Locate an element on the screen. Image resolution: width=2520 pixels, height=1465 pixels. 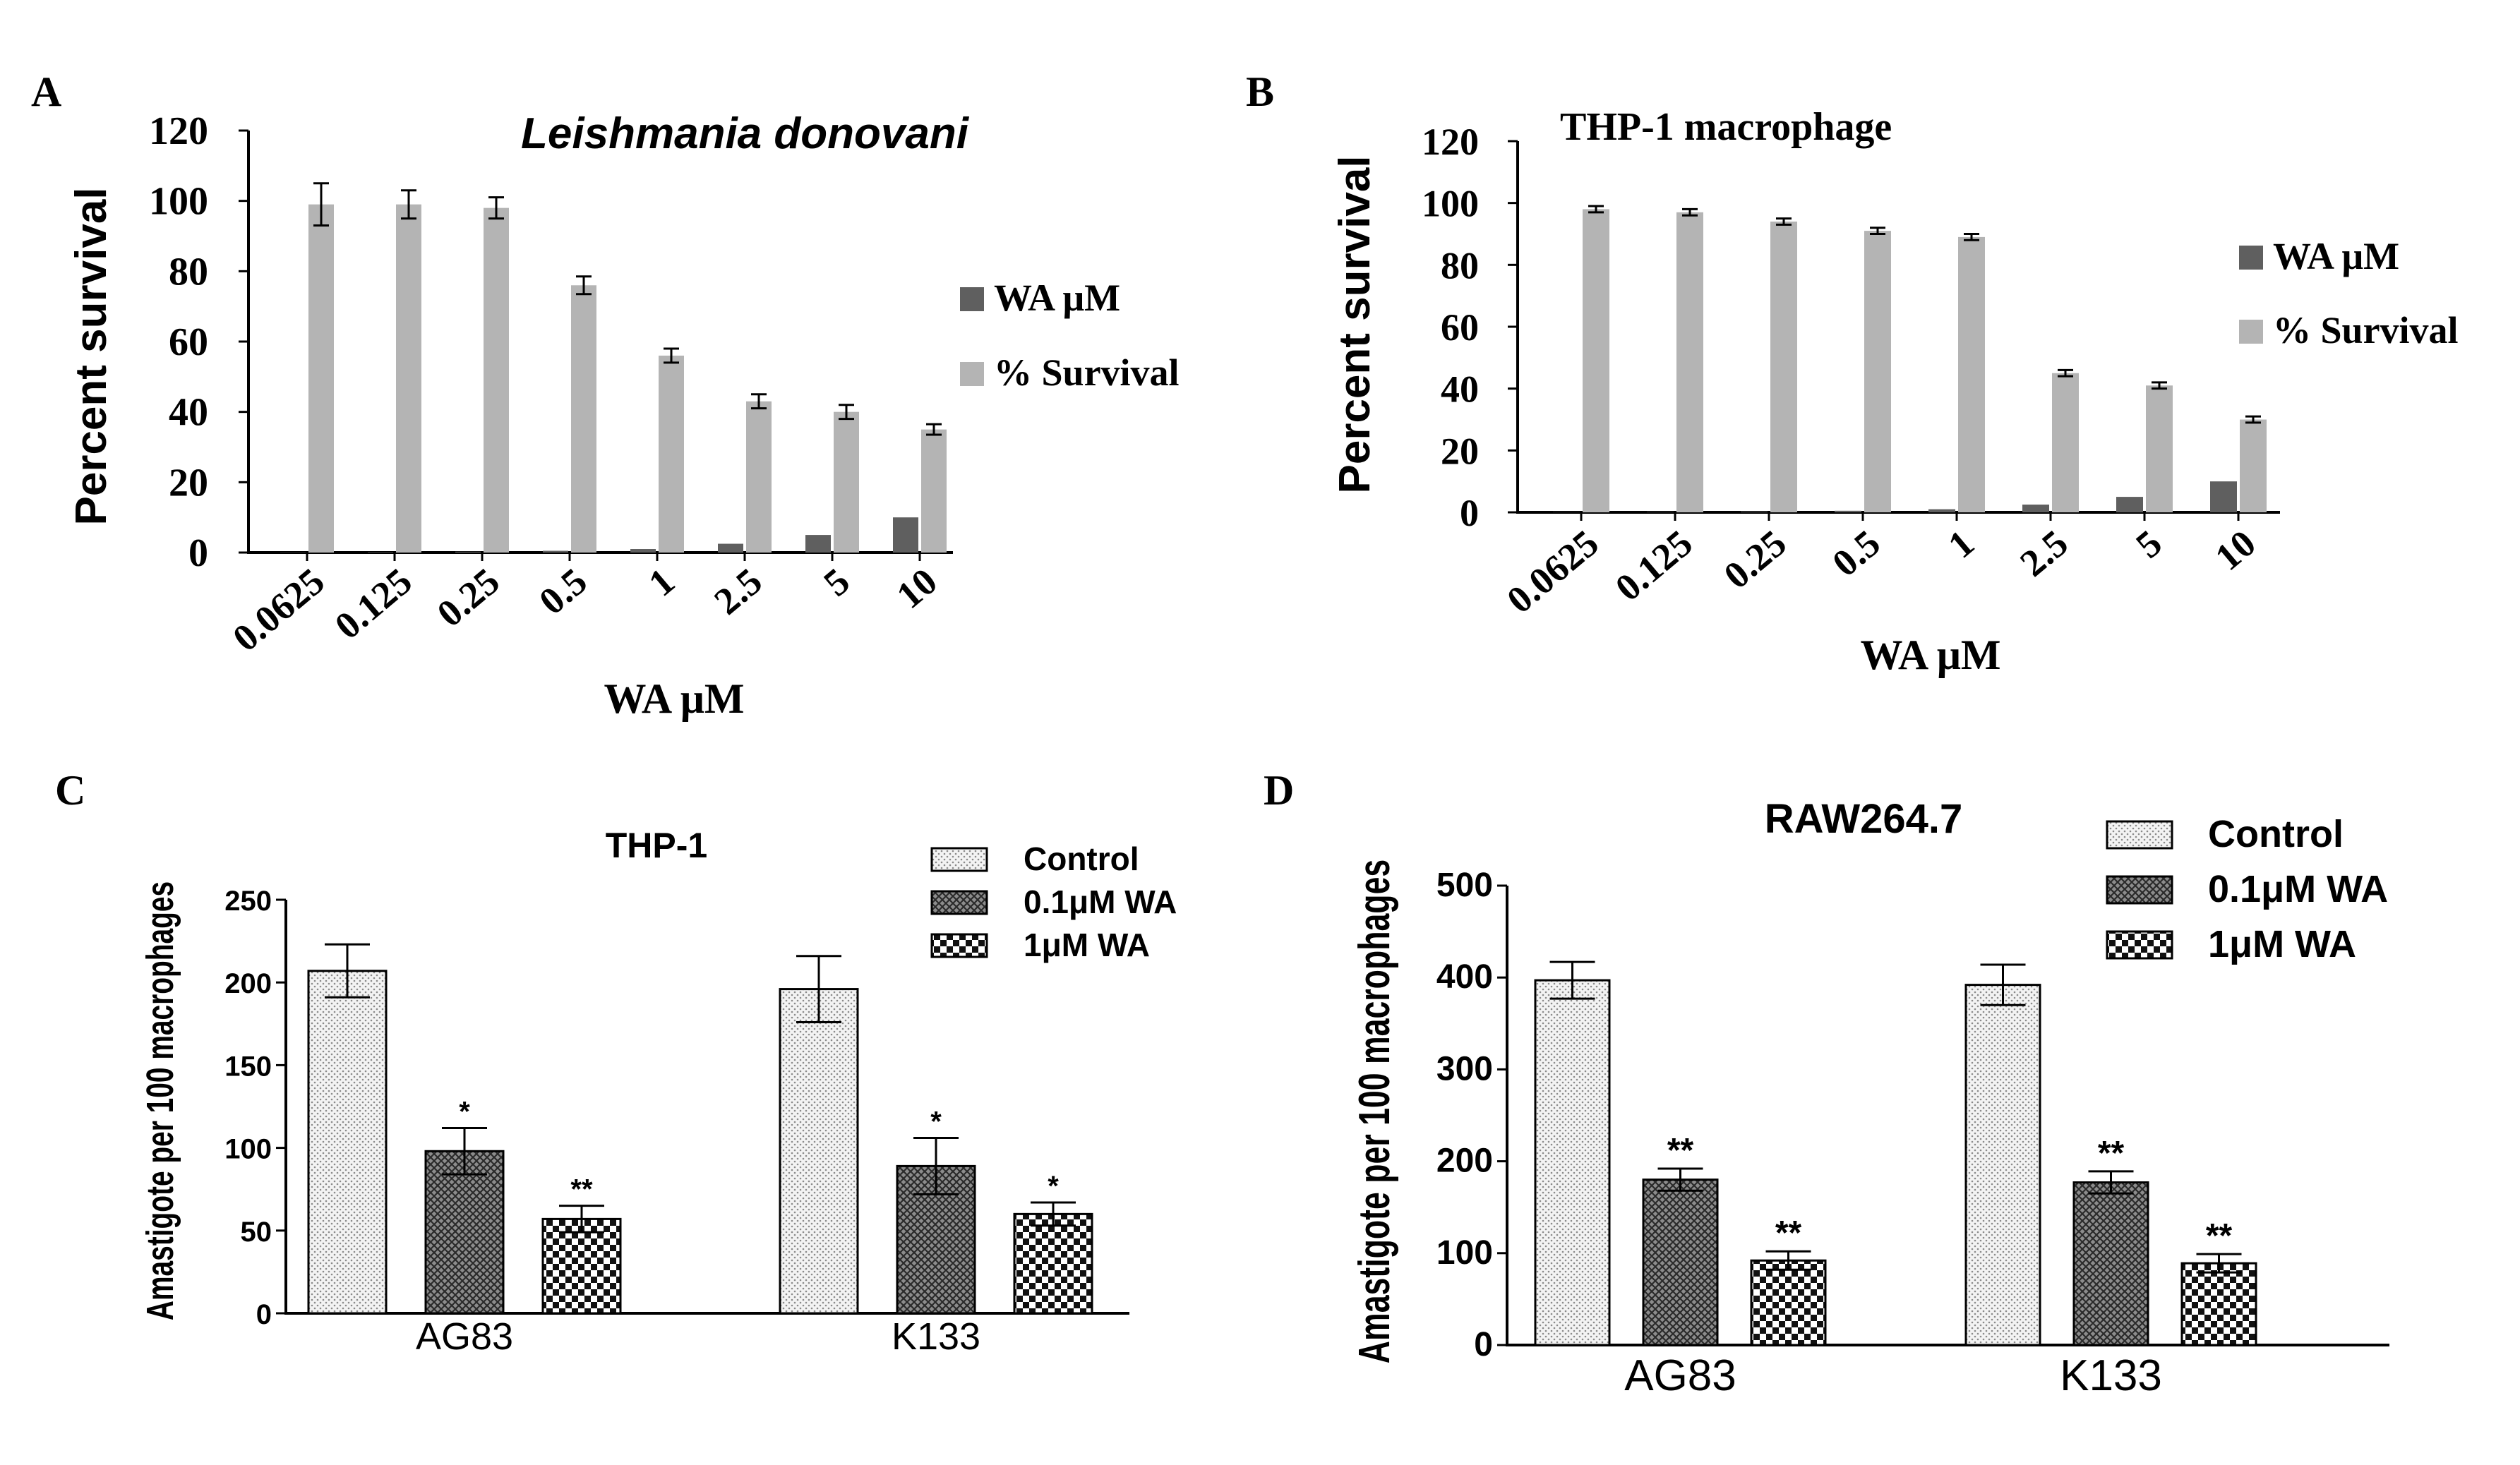
y-tick-label: 250 is located at coordinates (248, 901).